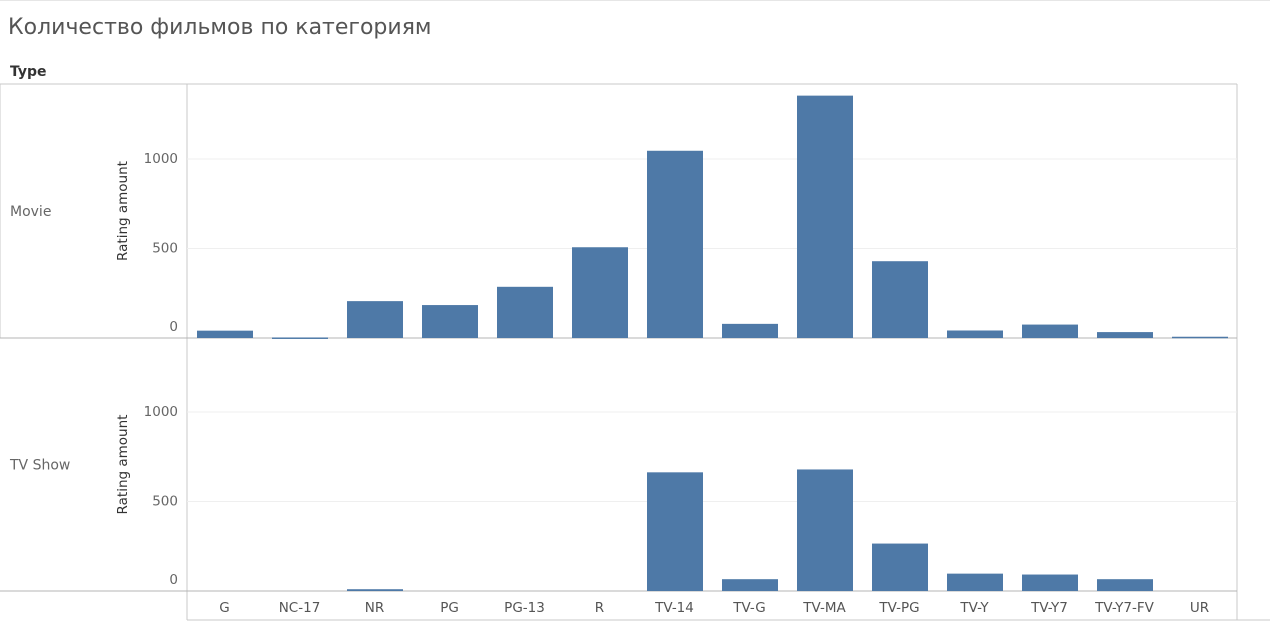  I want to click on x-tick-label: TV-G, so click(749, 608).